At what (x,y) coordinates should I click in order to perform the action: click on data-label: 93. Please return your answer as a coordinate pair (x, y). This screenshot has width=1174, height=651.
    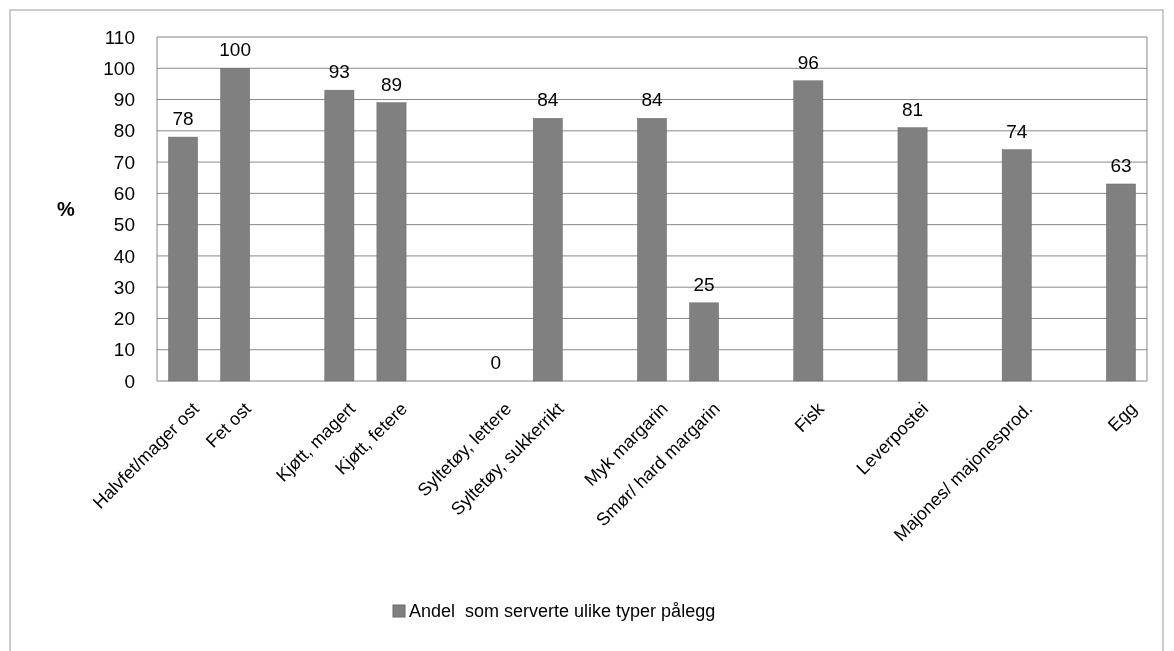
    Looking at the image, I should click on (339, 72).